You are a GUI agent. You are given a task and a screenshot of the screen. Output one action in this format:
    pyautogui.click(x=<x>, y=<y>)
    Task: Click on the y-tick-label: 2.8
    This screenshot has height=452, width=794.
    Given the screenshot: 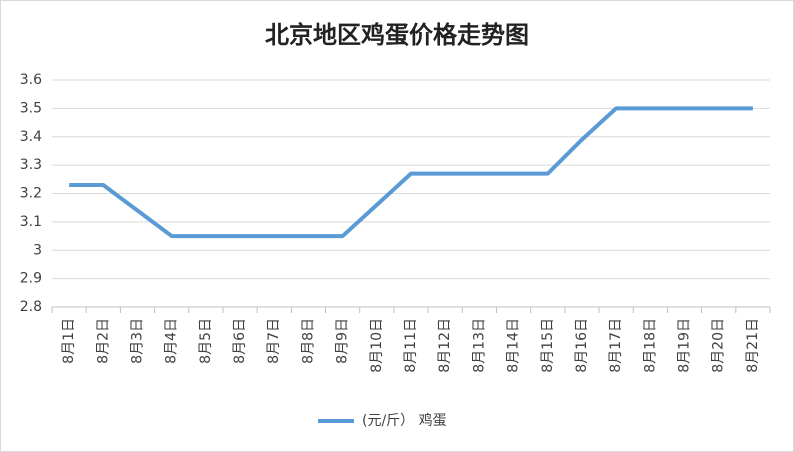 What is the action you would take?
    pyautogui.click(x=31, y=307)
    